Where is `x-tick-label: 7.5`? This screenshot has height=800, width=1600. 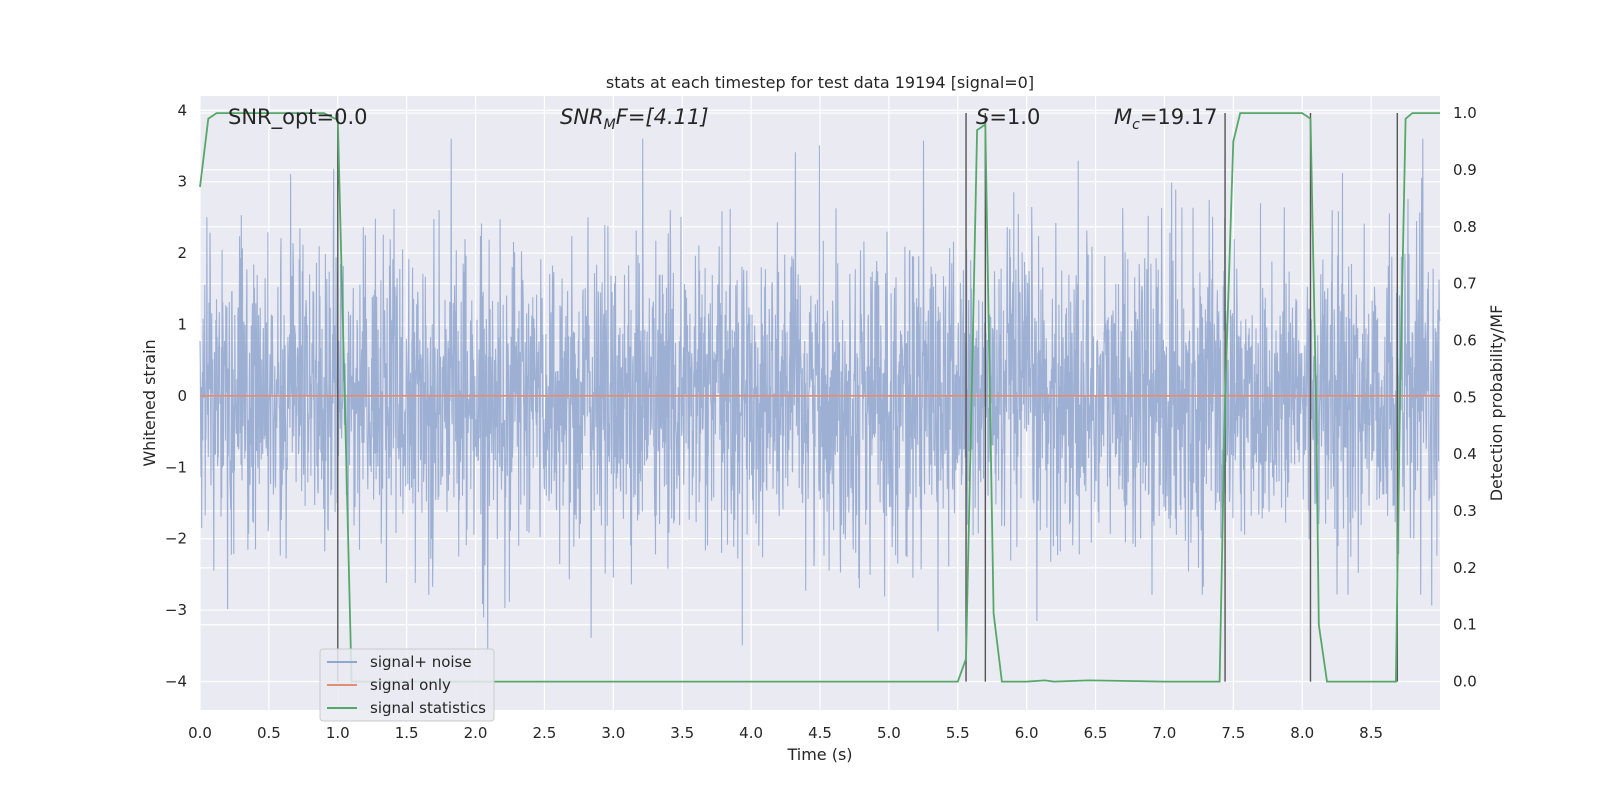 x-tick-label: 7.5 is located at coordinates (1233, 733).